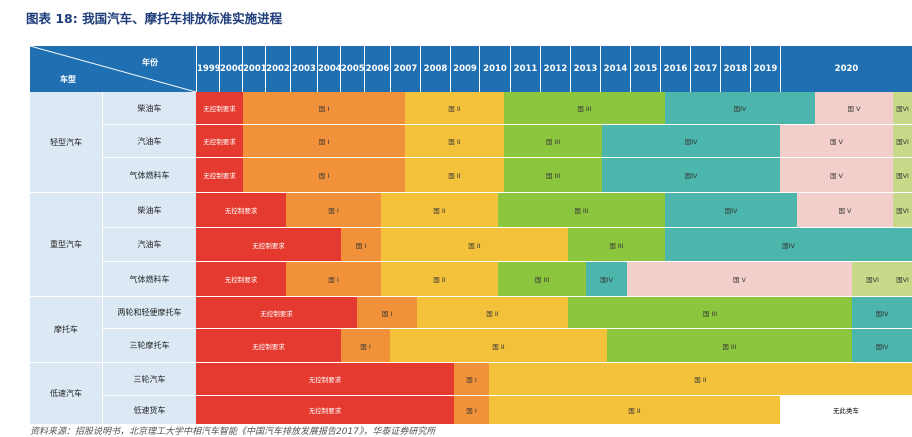 The width and height of the screenshot is (912, 437). I want to click on year-2003: 2003, so click(303, 69).